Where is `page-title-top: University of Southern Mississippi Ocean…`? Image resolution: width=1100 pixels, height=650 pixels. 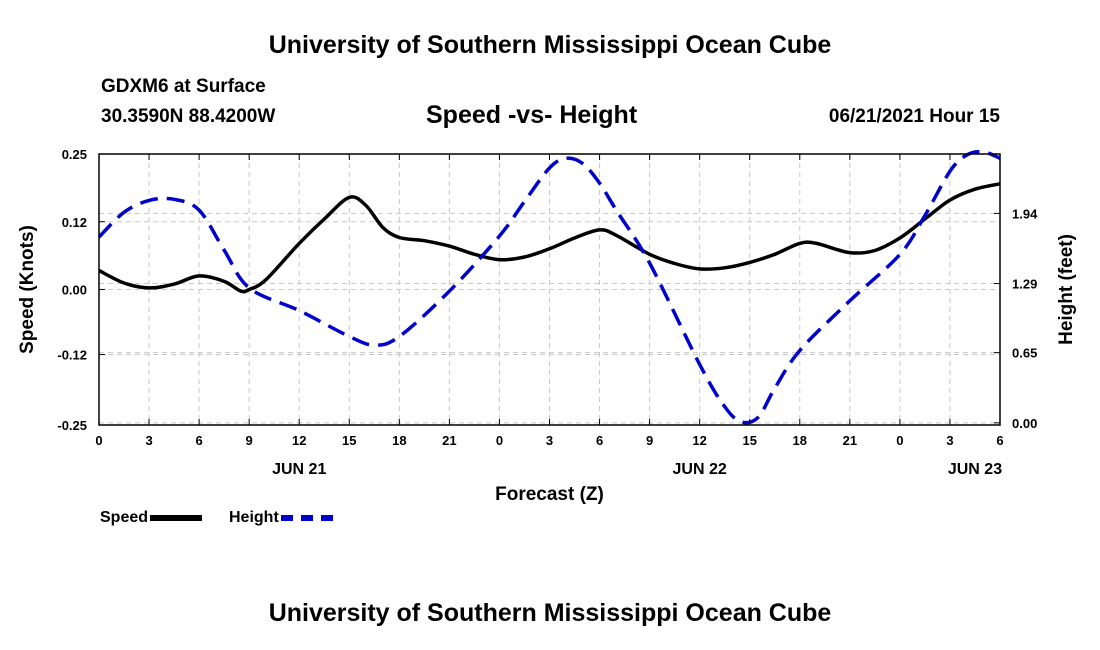
page-title-top: University of Southern Mississippi Ocean… is located at coordinates (550, 45).